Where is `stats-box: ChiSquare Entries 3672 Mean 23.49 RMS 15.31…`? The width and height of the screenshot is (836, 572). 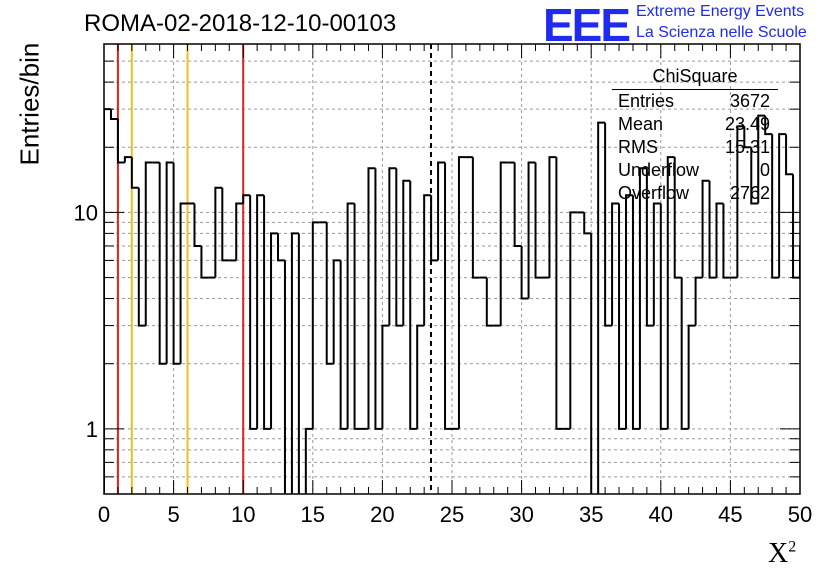 stats-box: ChiSquare Entries 3672 Mean 23.49 RMS 15.31… is located at coordinates (695, 135).